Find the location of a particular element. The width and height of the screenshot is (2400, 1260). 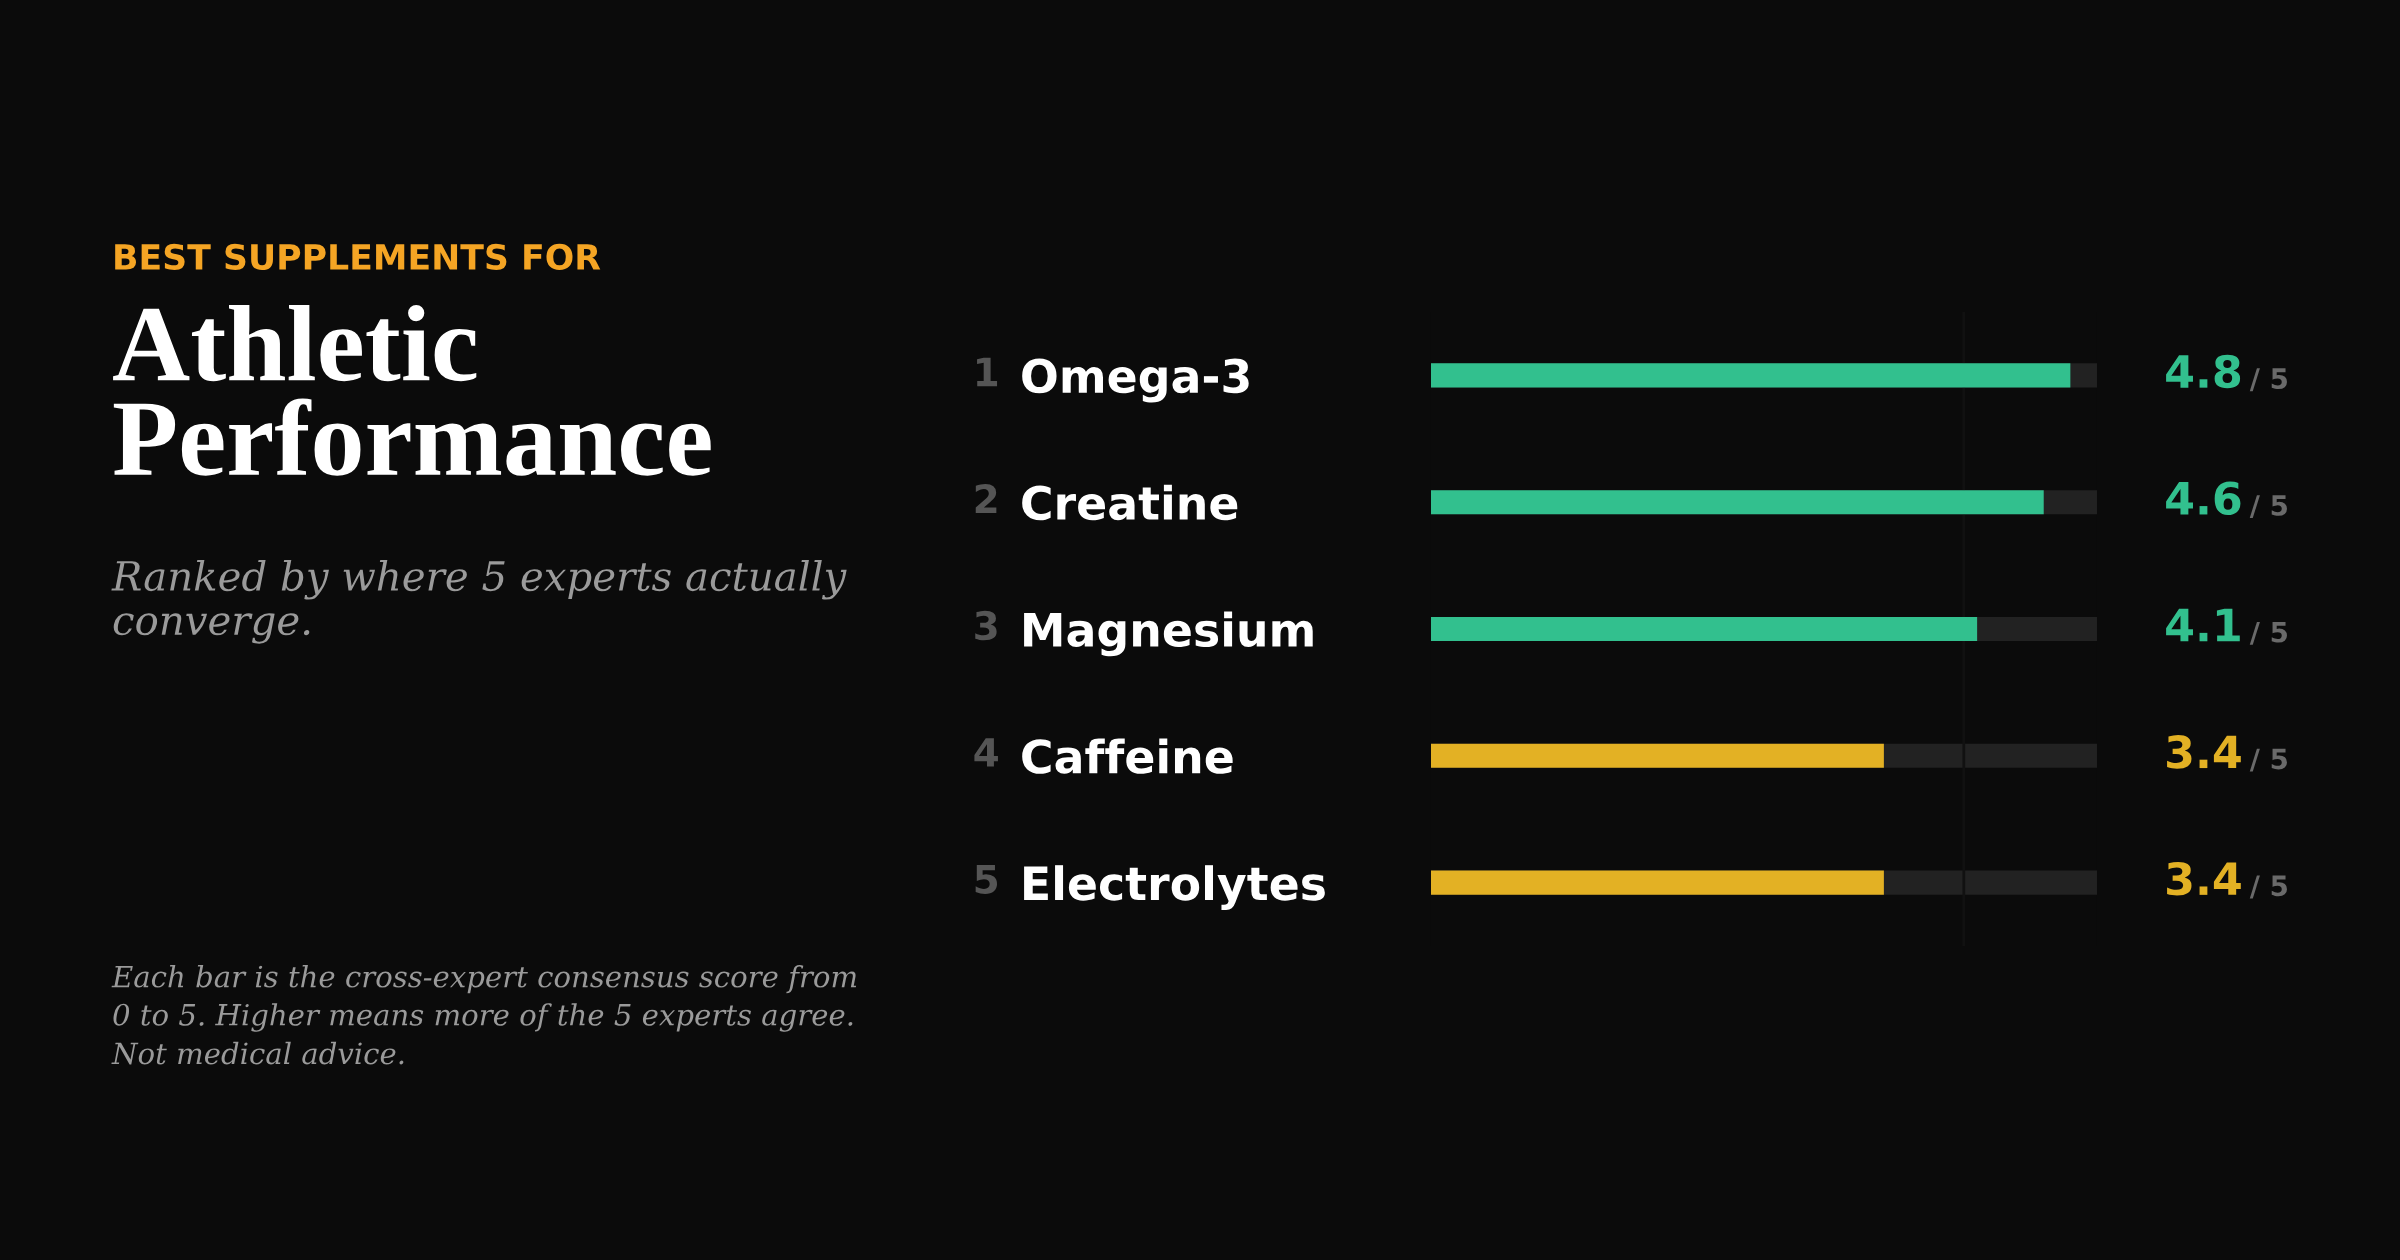

text: 4 is located at coordinates (986, 752).